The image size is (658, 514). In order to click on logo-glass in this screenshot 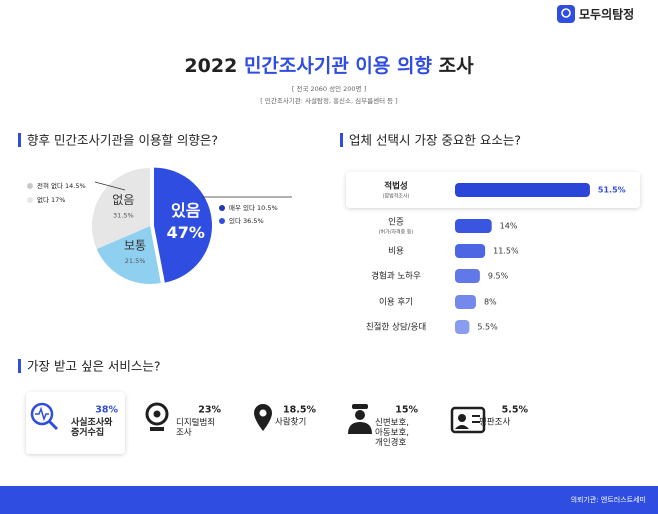, I will do `click(566, 13)`.